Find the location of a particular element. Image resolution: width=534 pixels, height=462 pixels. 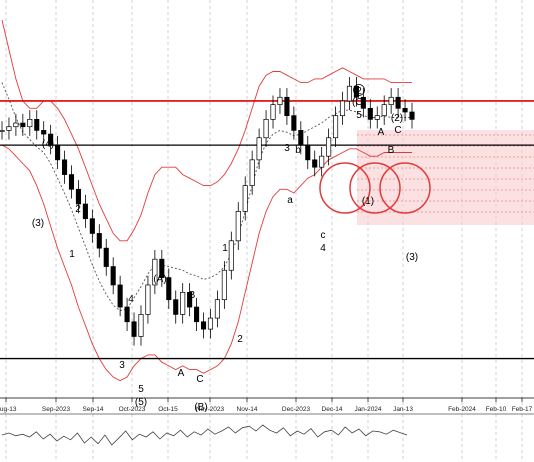

highlight-circles is located at coordinates (375, 188).